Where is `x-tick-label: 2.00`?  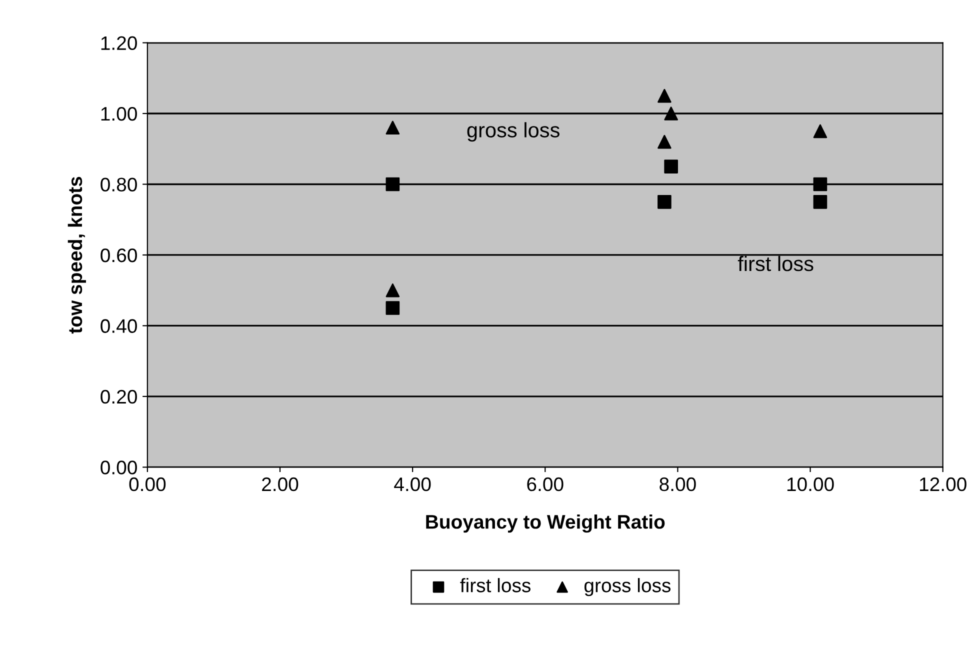 x-tick-label: 2.00 is located at coordinates (280, 484).